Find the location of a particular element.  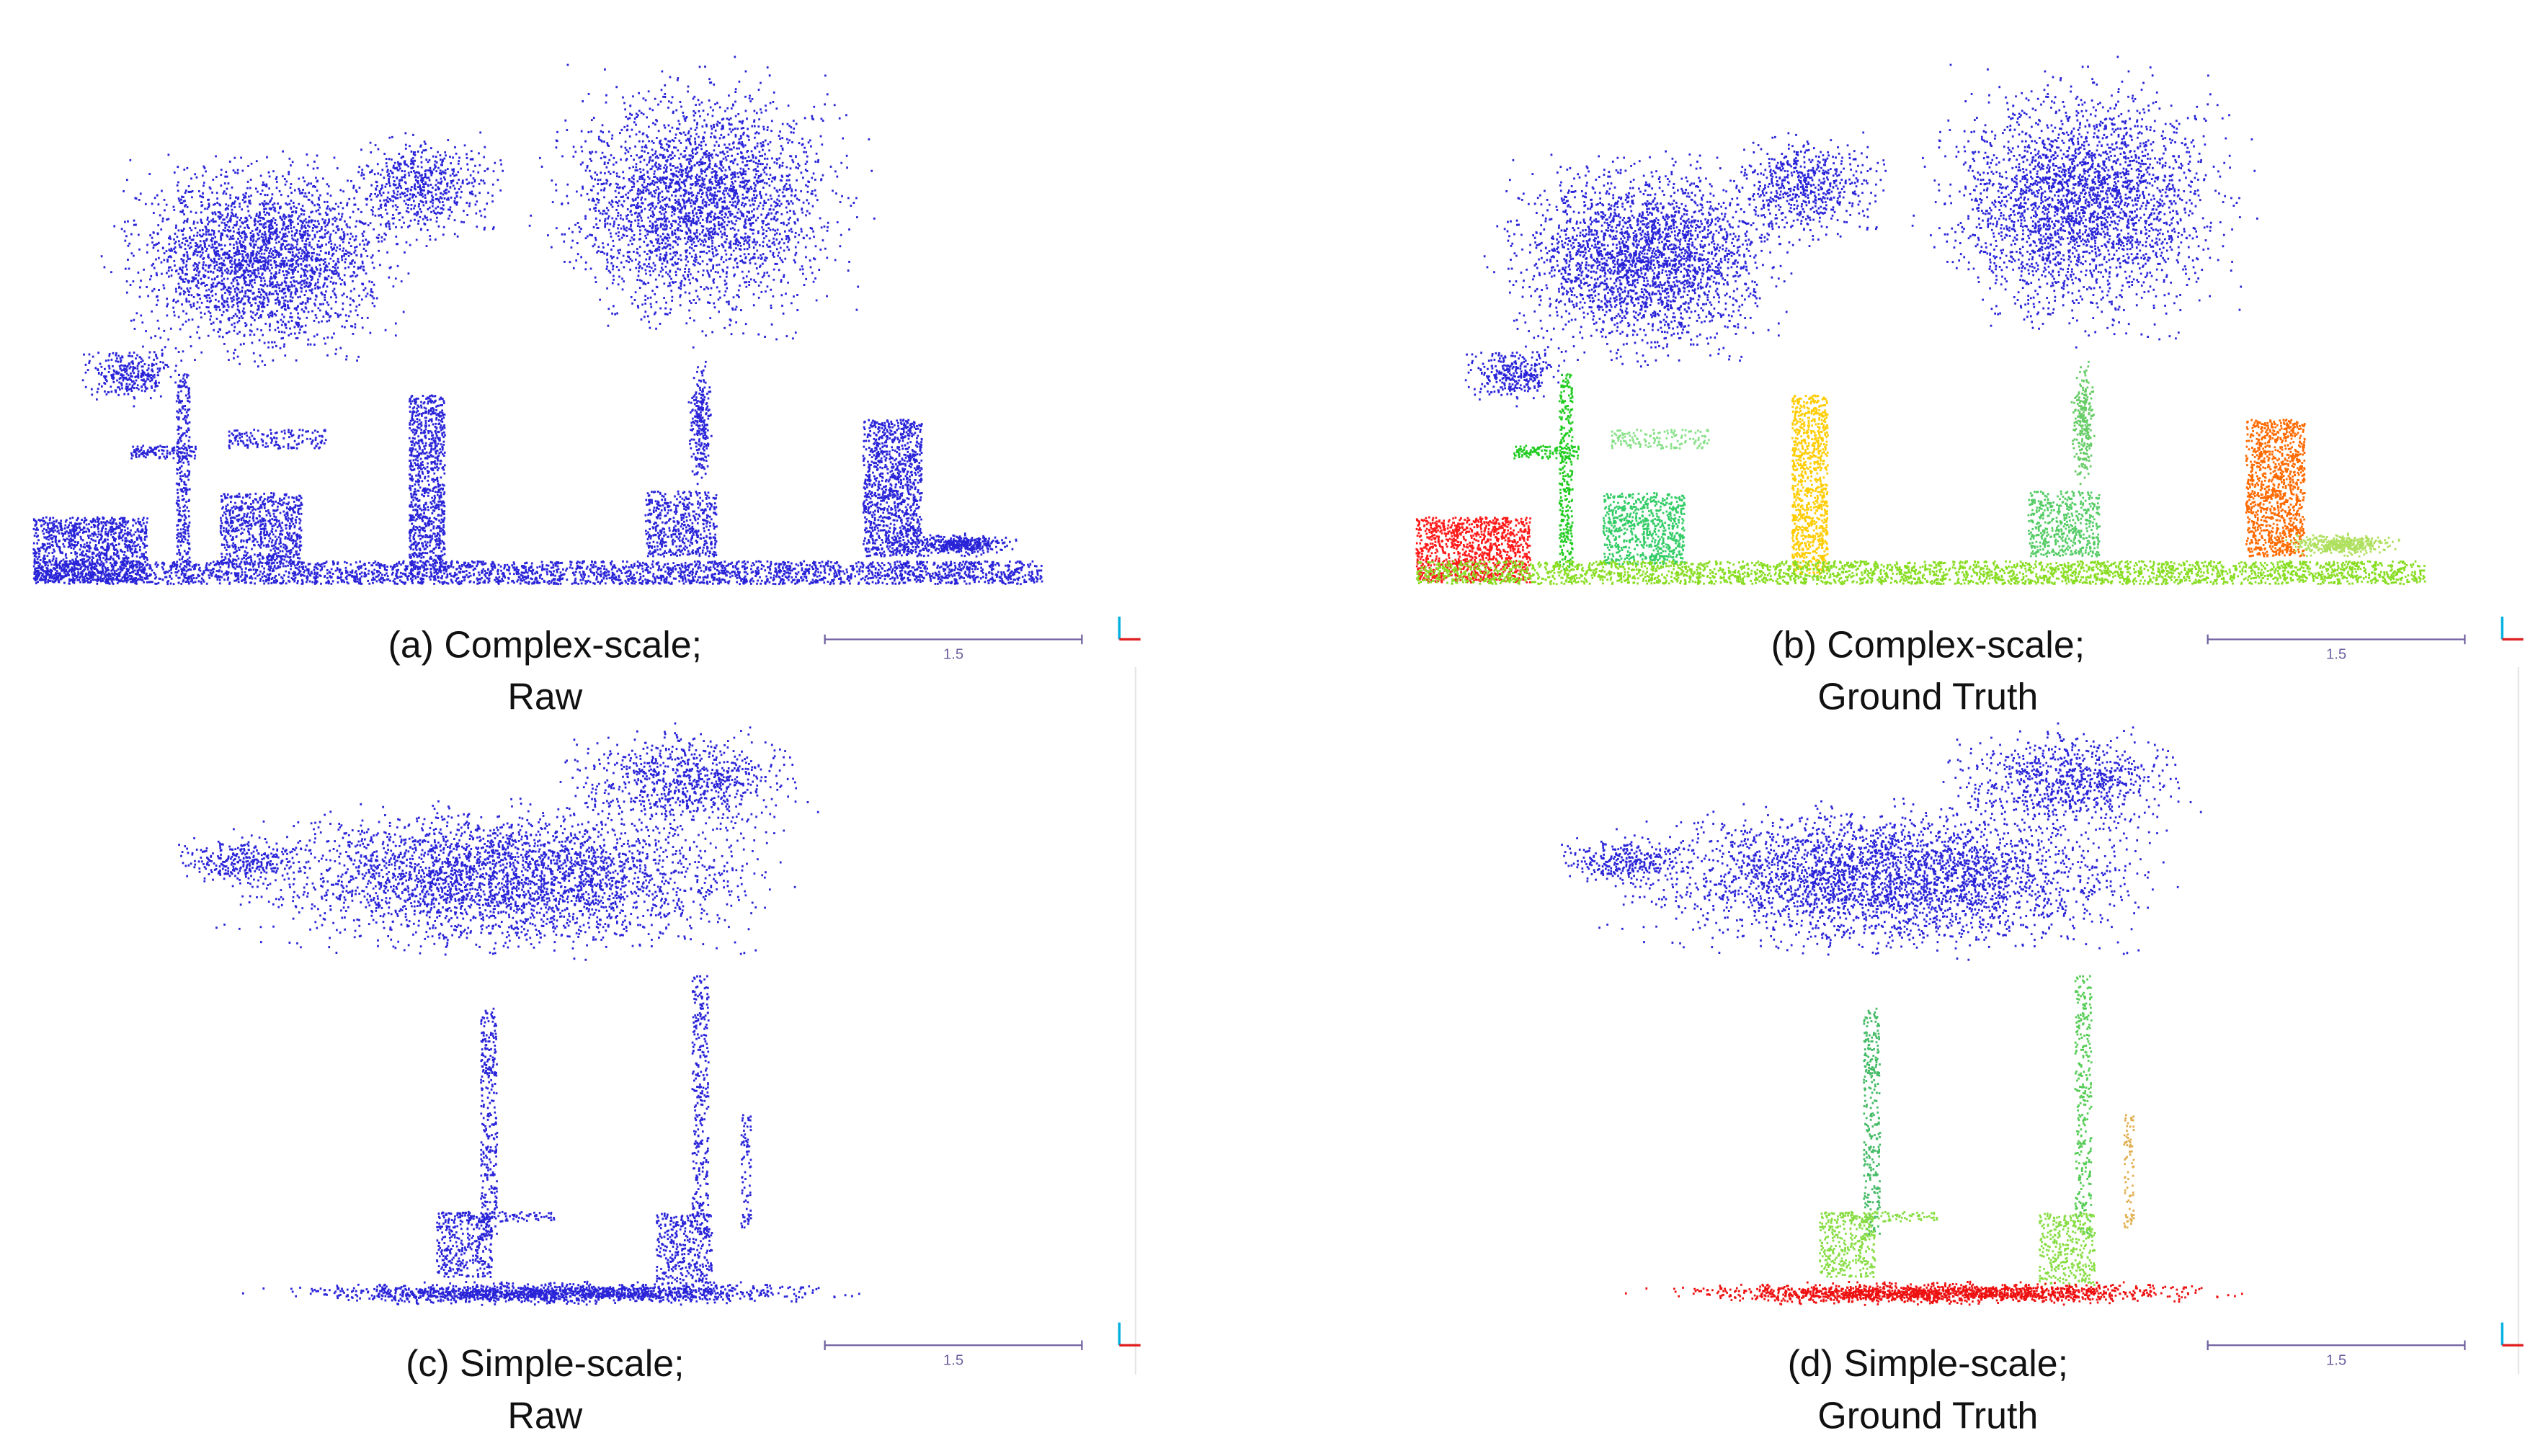

caption: (d) Simple-scale; is located at coordinates (1928, 1364).